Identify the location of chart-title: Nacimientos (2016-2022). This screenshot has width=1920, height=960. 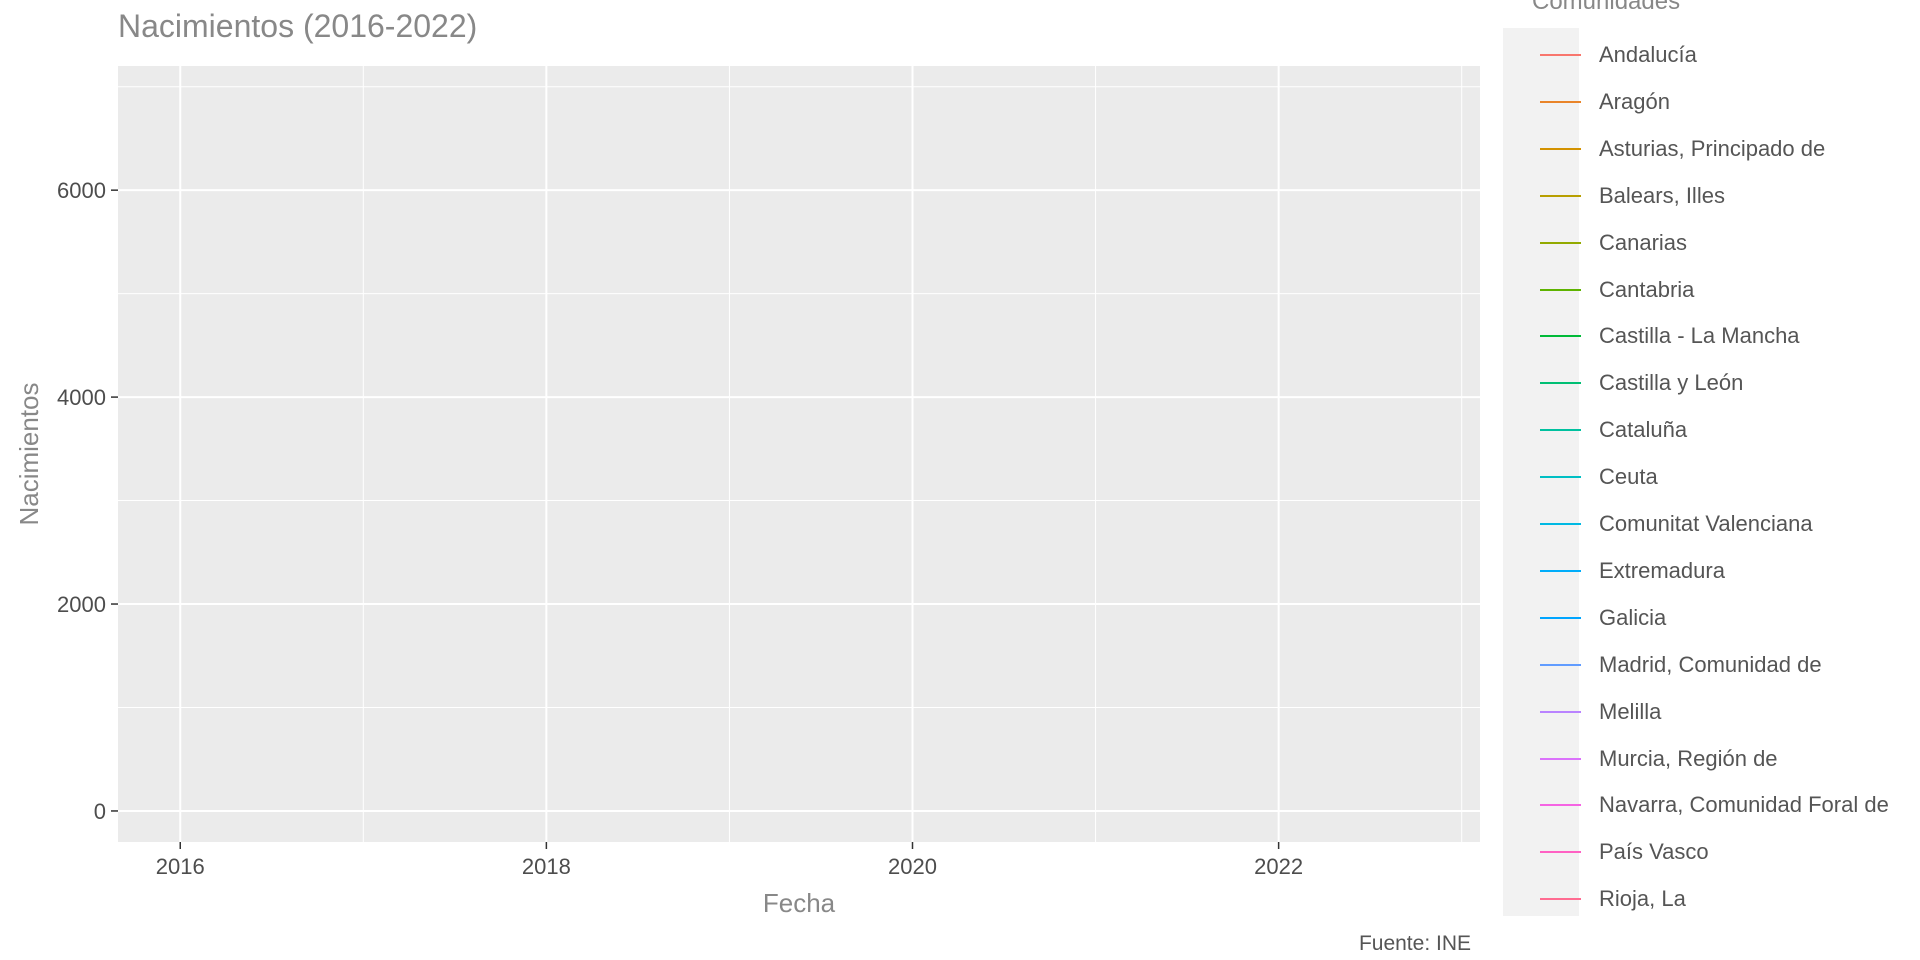
(298, 26).